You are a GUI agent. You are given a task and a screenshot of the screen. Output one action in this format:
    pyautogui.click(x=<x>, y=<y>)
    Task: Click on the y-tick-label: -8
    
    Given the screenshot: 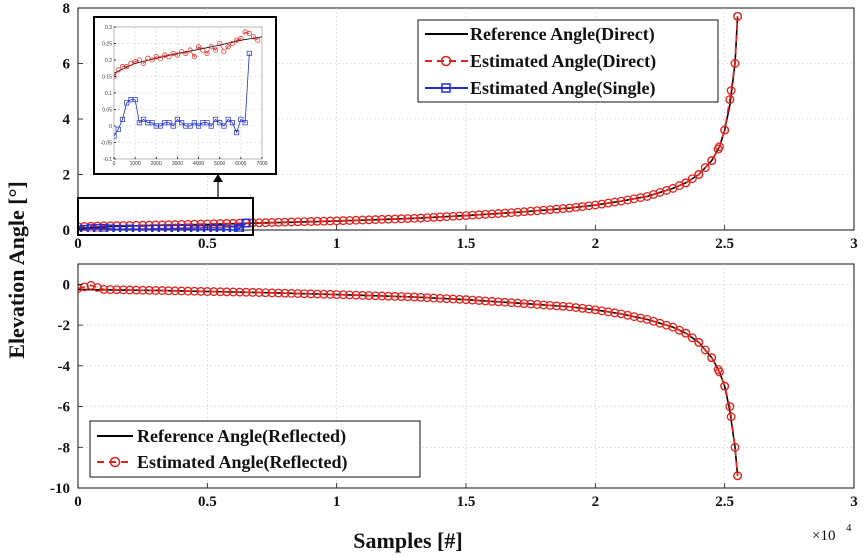 What is the action you would take?
    pyautogui.click(x=64, y=448)
    